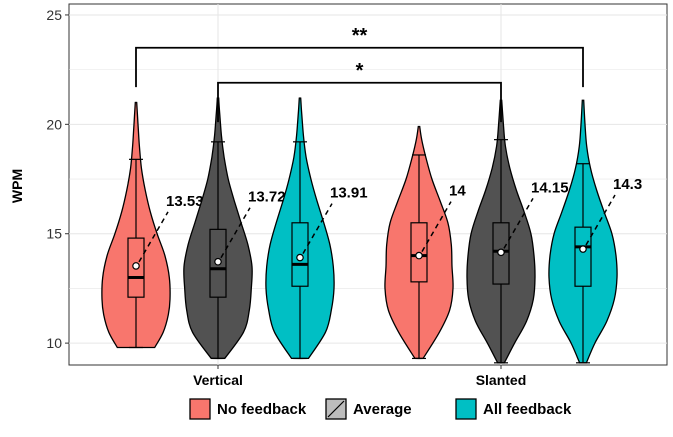 The image size is (673, 437). Describe the element at coordinates (527, 409) in the screenshot. I see `legend-label: All feedback` at that location.